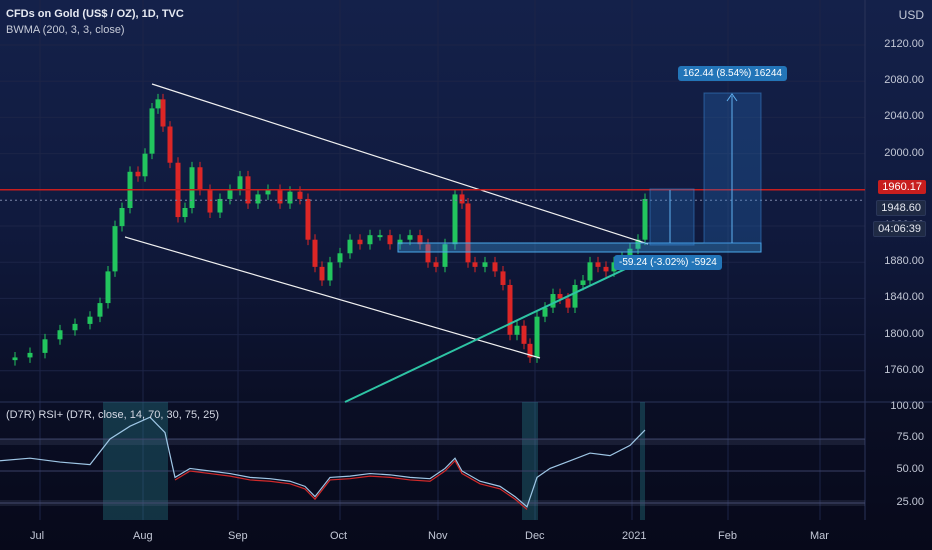  I want to click on month-label: Mar, so click(819, 536).